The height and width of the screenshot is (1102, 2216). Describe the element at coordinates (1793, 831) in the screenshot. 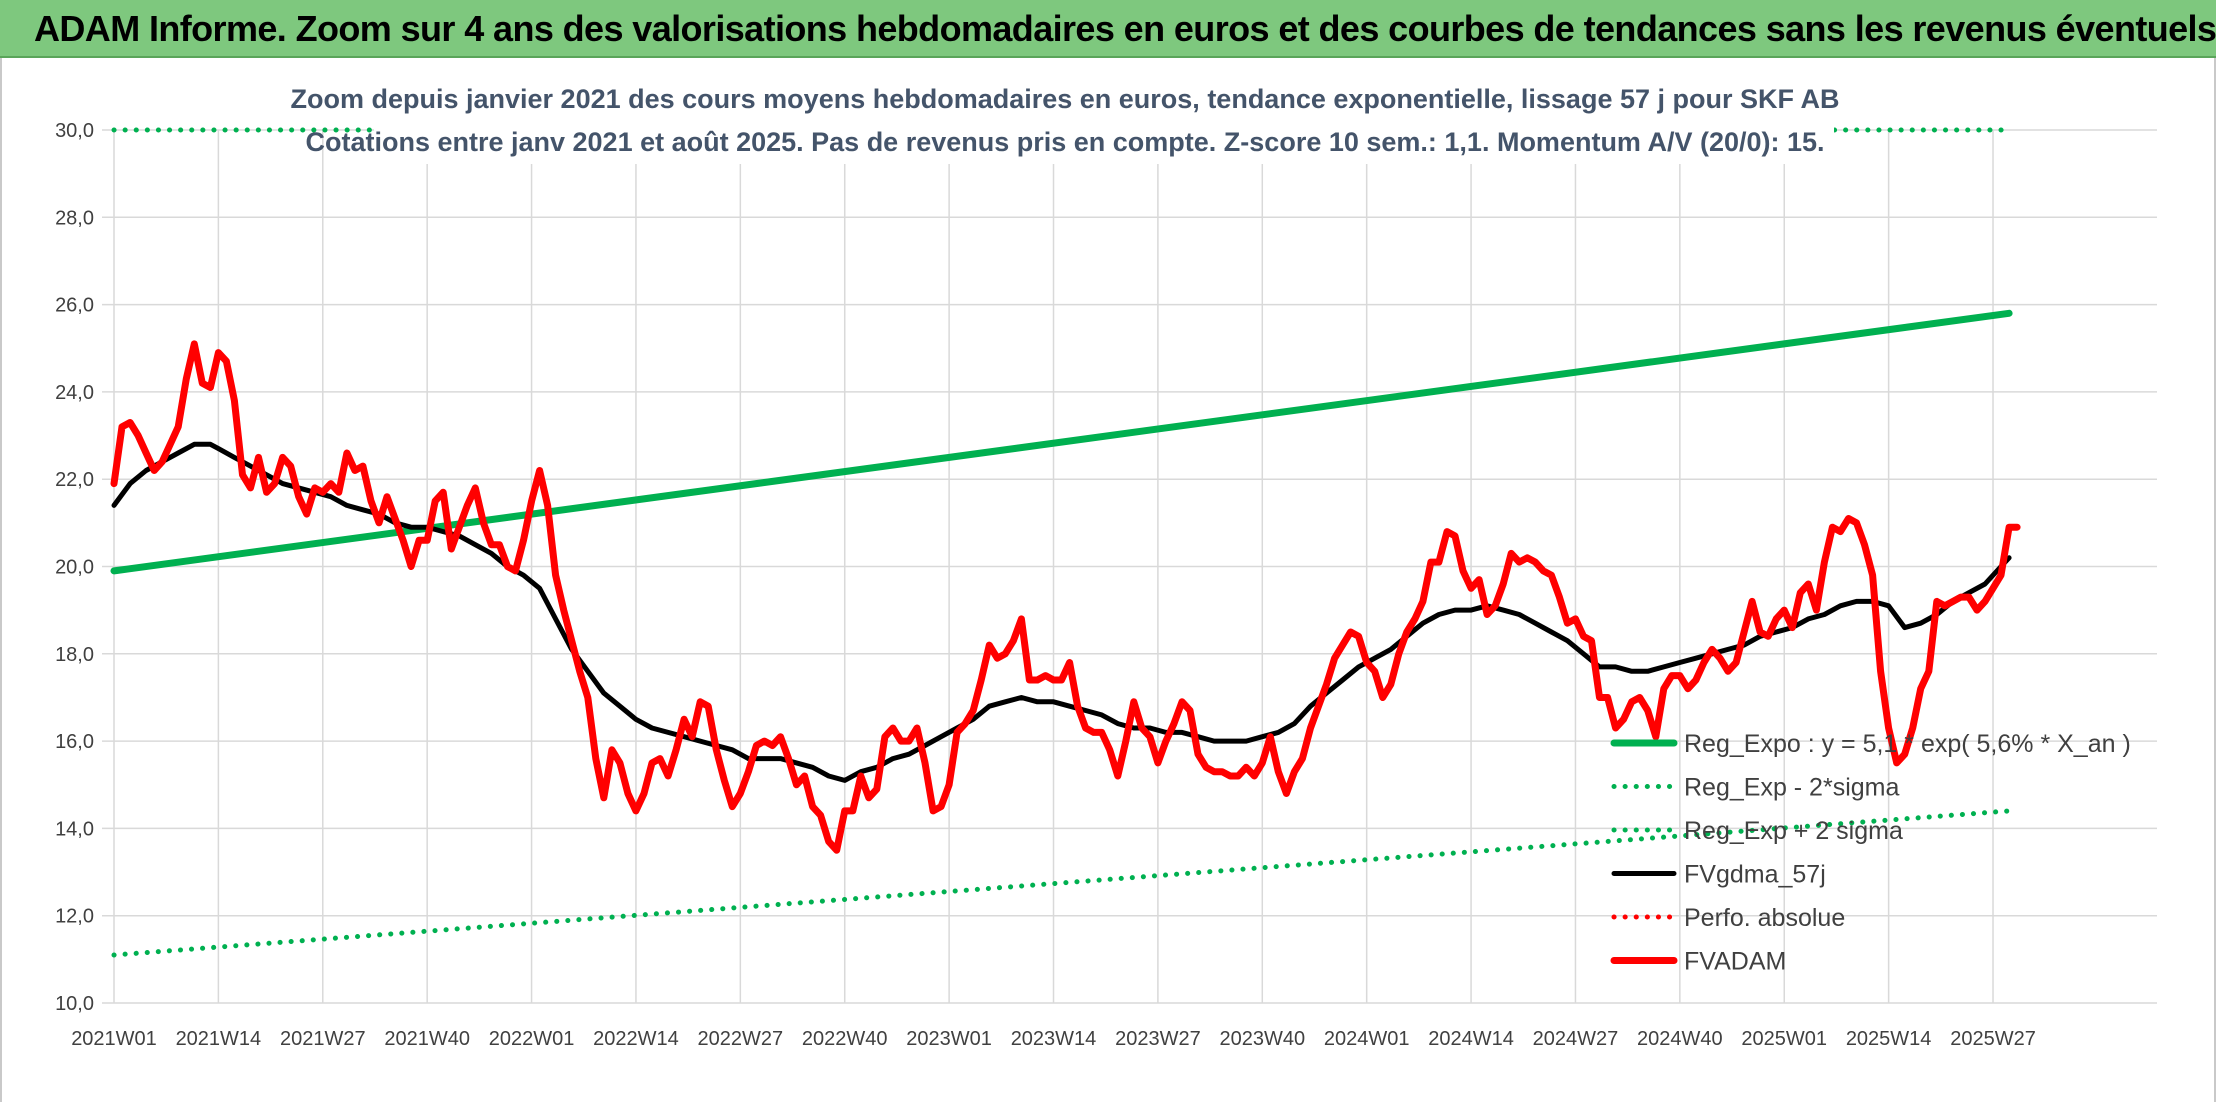

I see `legend-label: Reg_Exp + 2 sigma` at that location.